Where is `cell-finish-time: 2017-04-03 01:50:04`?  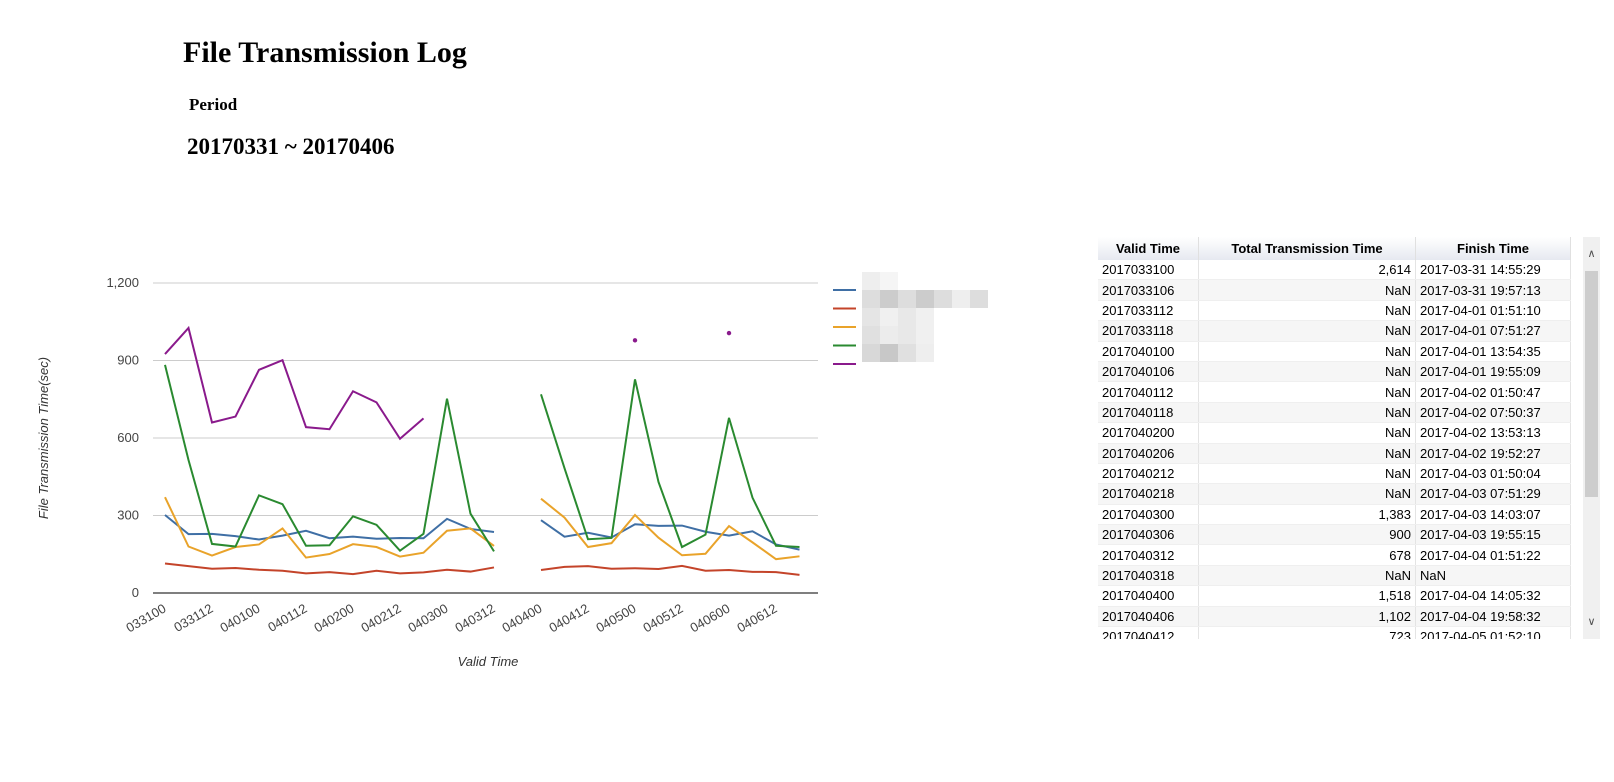
cell-finish-time: 2017-04-03 01:50:04 is located at coordinates (1493, 474).